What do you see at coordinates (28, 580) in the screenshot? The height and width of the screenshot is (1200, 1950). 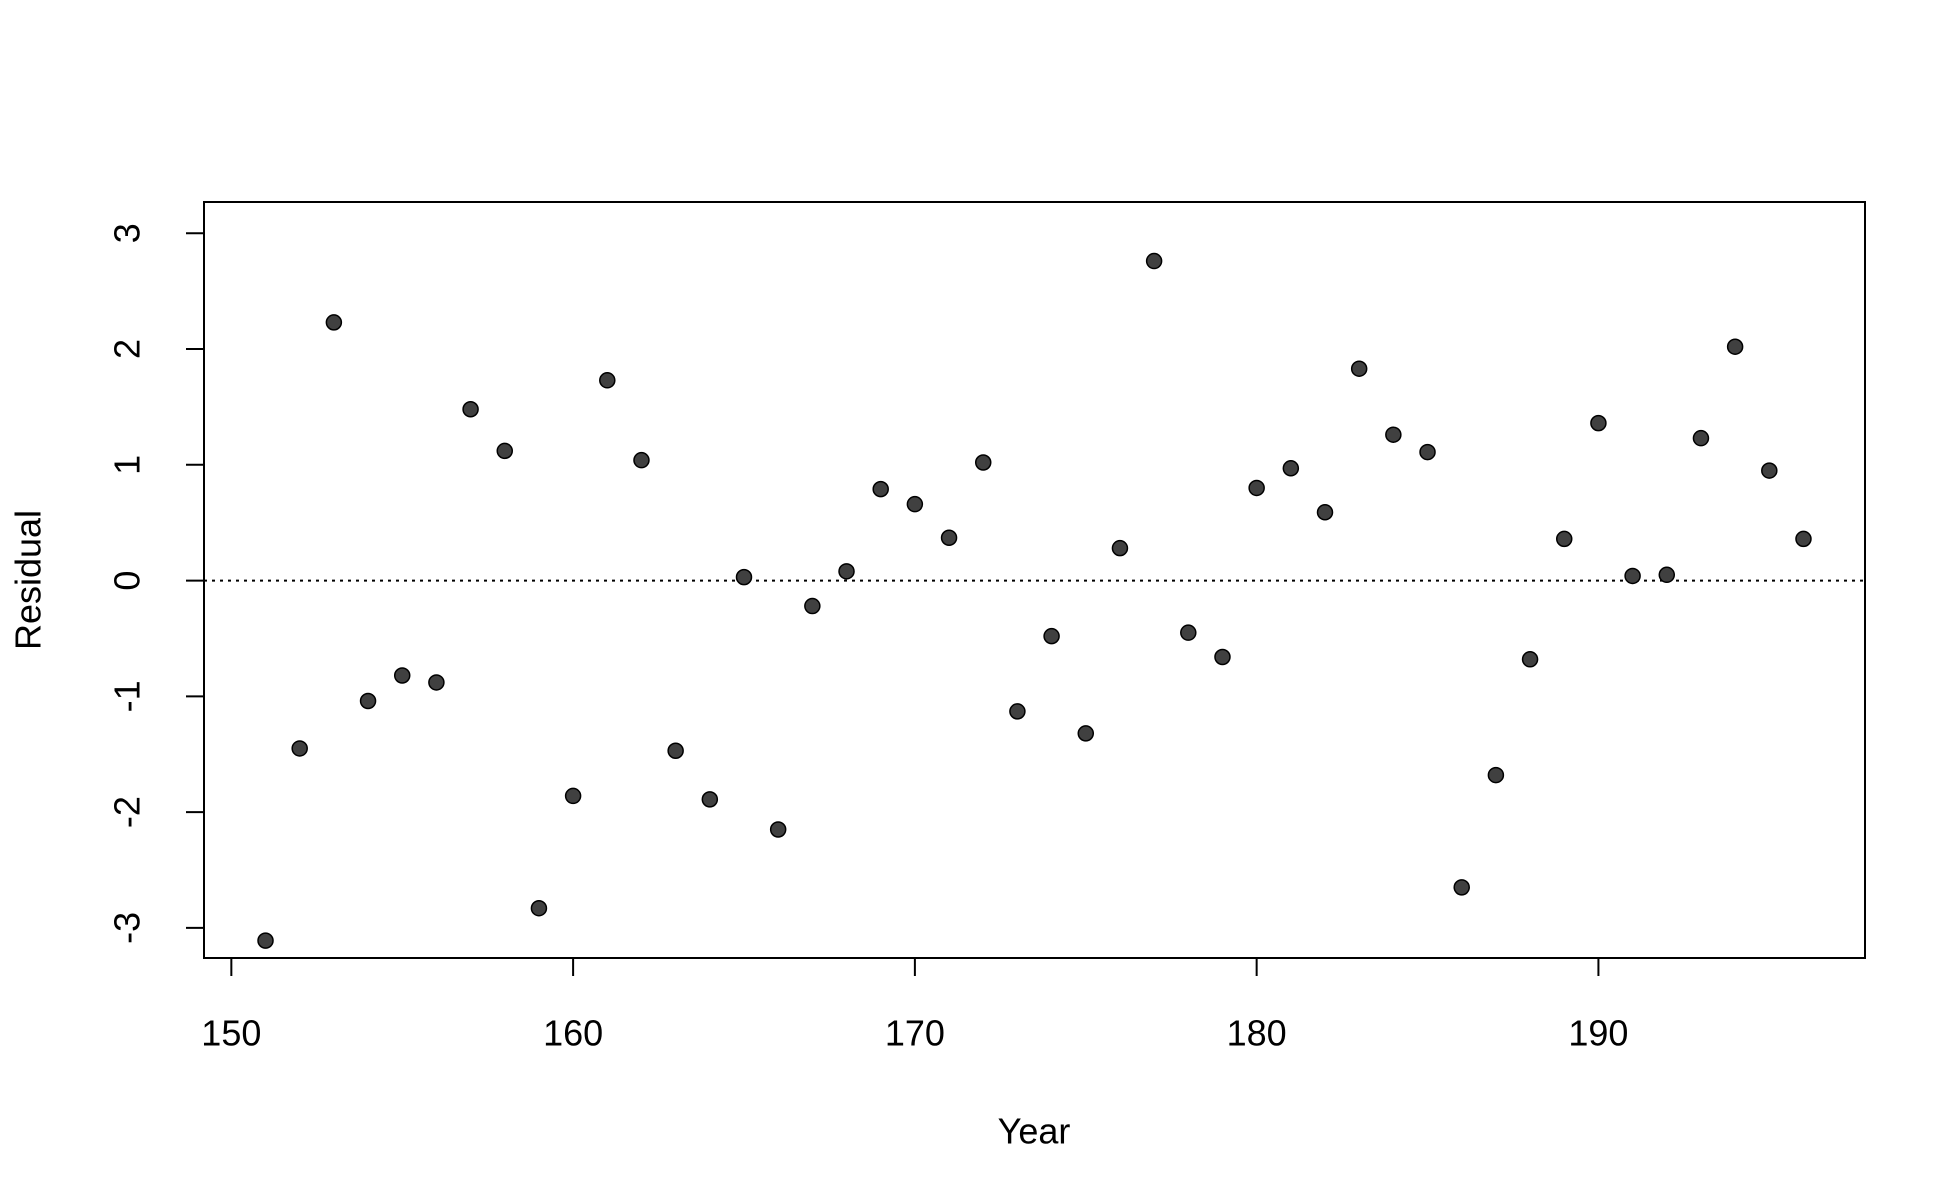 I see `y-axis-title: Residual` at bounding box center [28, 580].